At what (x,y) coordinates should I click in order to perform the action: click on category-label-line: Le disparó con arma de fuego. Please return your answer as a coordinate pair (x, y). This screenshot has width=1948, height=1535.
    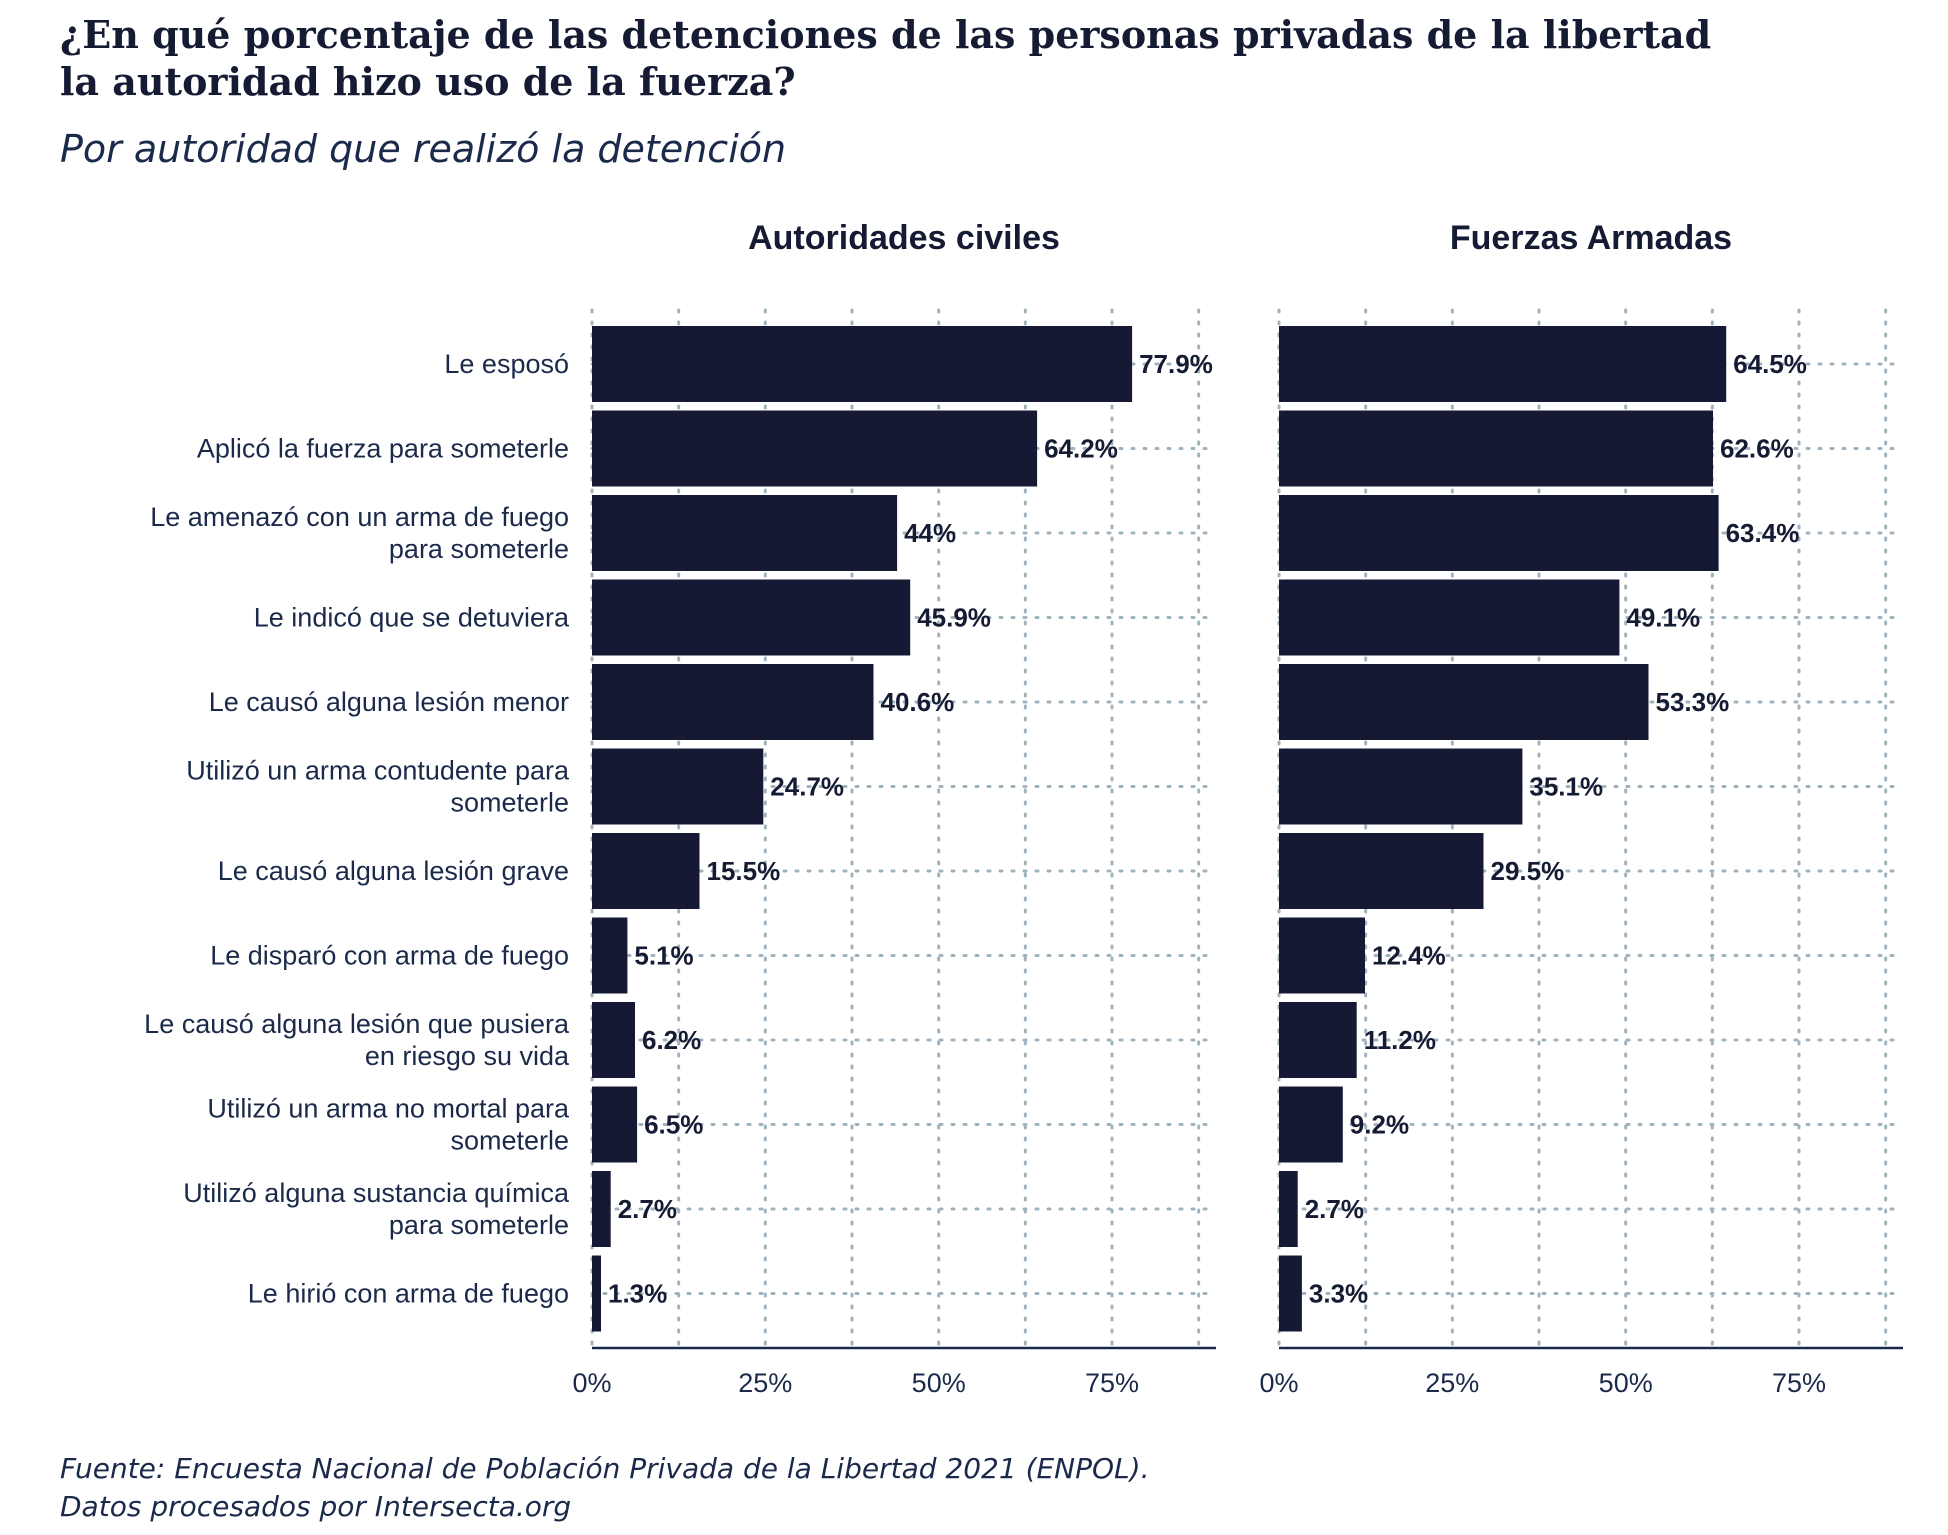
    Looking at the image, I should click on (389, 956).